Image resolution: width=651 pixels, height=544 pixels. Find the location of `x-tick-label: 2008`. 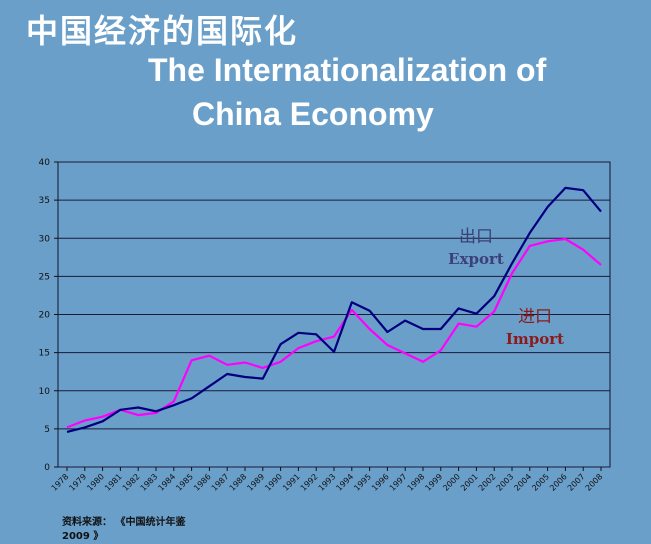

x-tick-label: 2008 is located at coordinates (594, 482).